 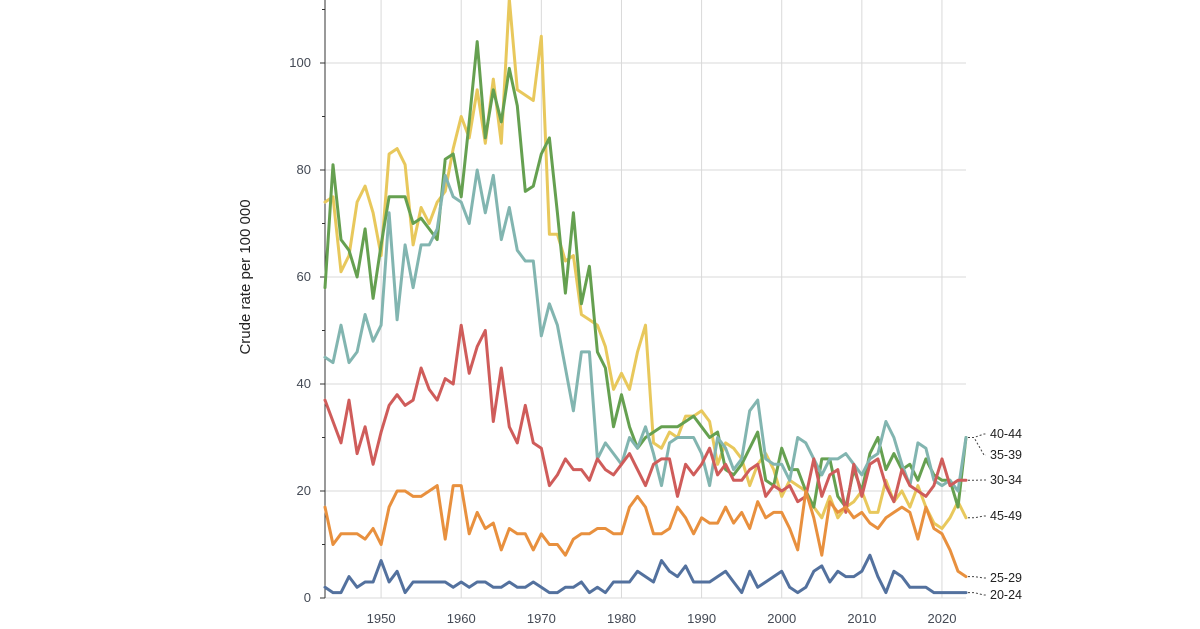 I want to click on x-tick-label: 2010, so click(x=861, y=618).